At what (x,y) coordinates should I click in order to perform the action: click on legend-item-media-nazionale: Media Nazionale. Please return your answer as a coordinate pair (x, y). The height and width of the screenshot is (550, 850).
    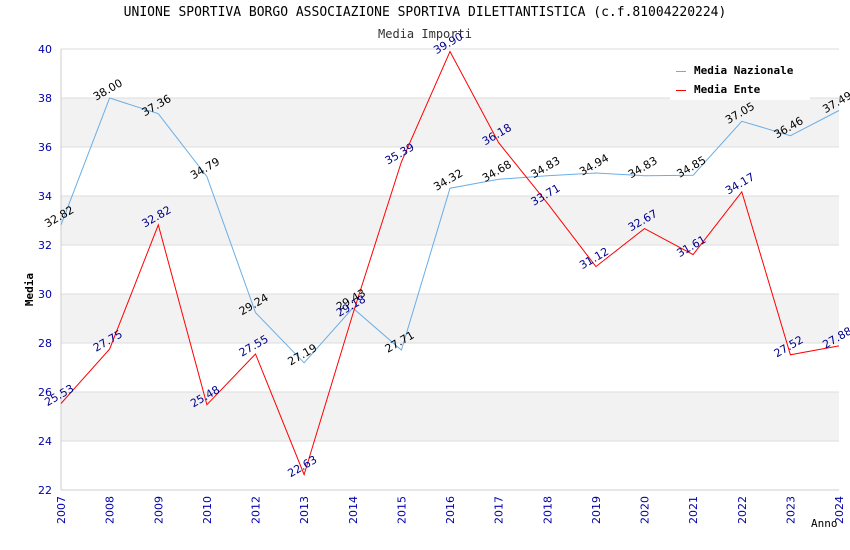
    Looking at the image, I should click on (734, 72).